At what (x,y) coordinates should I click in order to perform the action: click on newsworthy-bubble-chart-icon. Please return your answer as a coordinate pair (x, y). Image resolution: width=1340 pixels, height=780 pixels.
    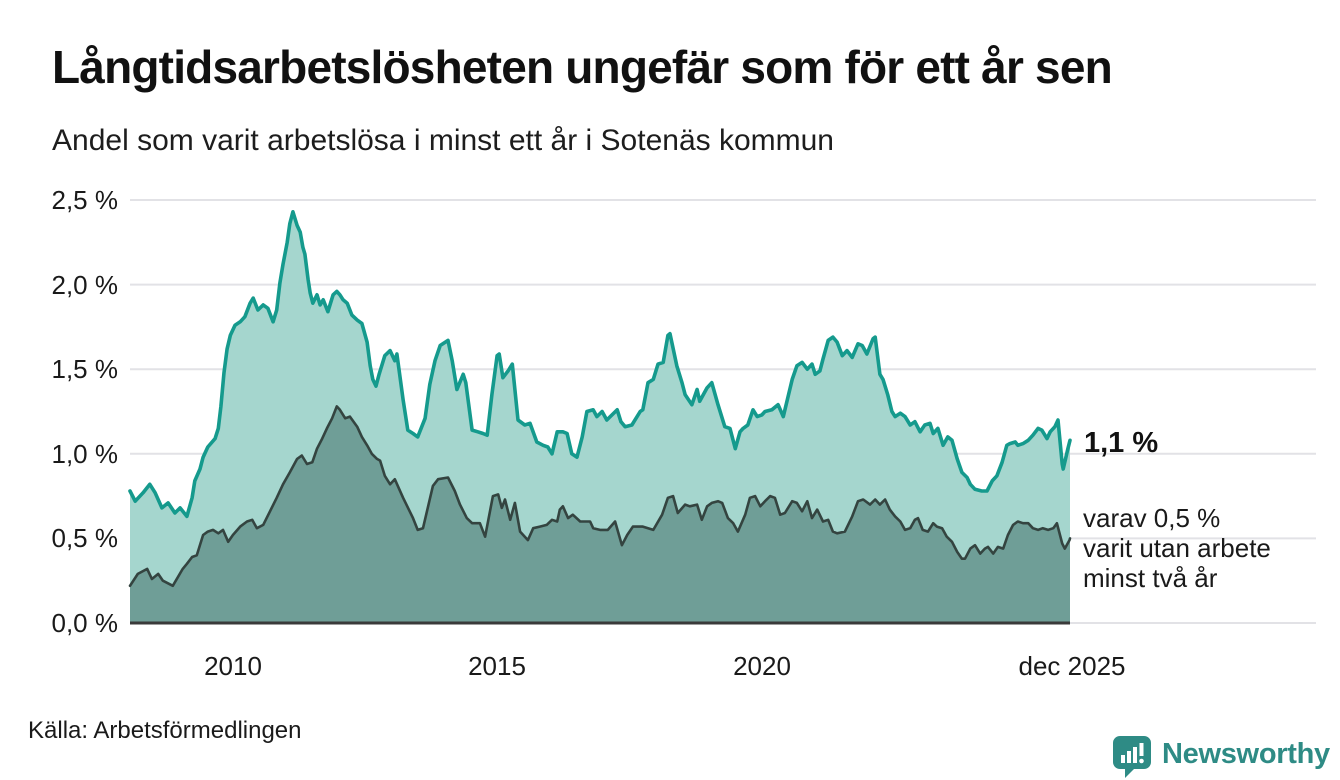
    Looking at the image, I should click on (1132, 757).